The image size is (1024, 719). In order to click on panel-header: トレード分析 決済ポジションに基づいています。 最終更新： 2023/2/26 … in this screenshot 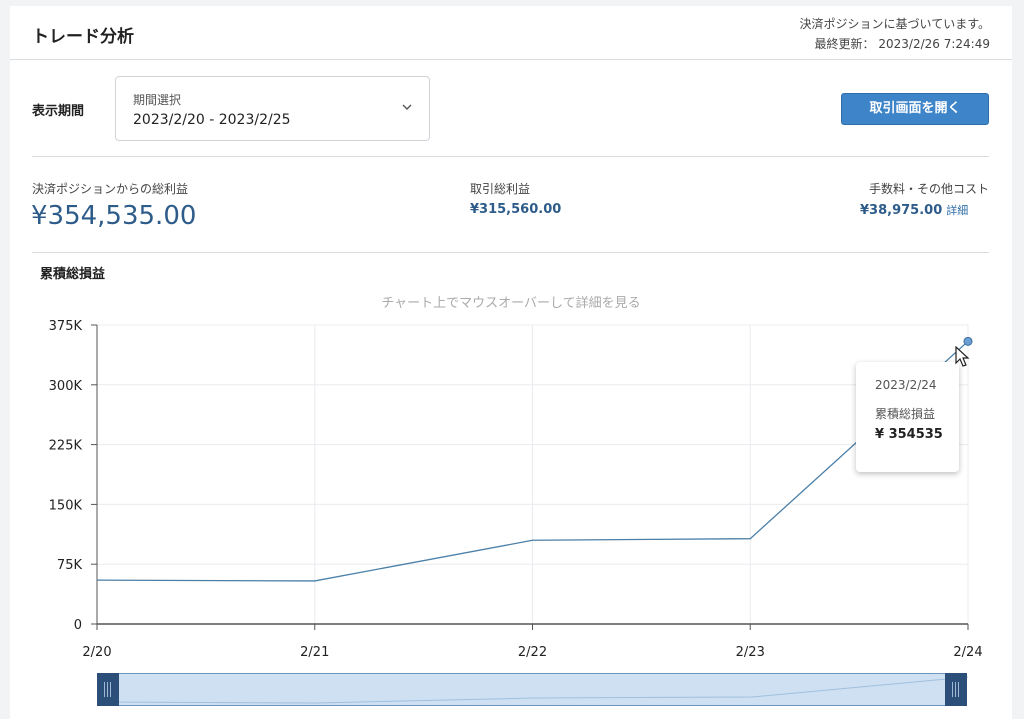, I will do `click(511, 33)`.